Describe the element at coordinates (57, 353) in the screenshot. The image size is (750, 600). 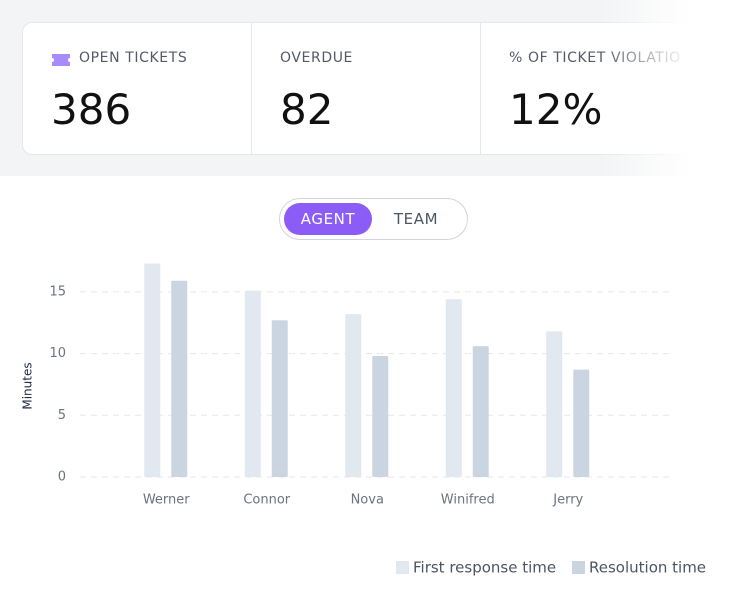
I see `y-tick-label: 10` at that location.